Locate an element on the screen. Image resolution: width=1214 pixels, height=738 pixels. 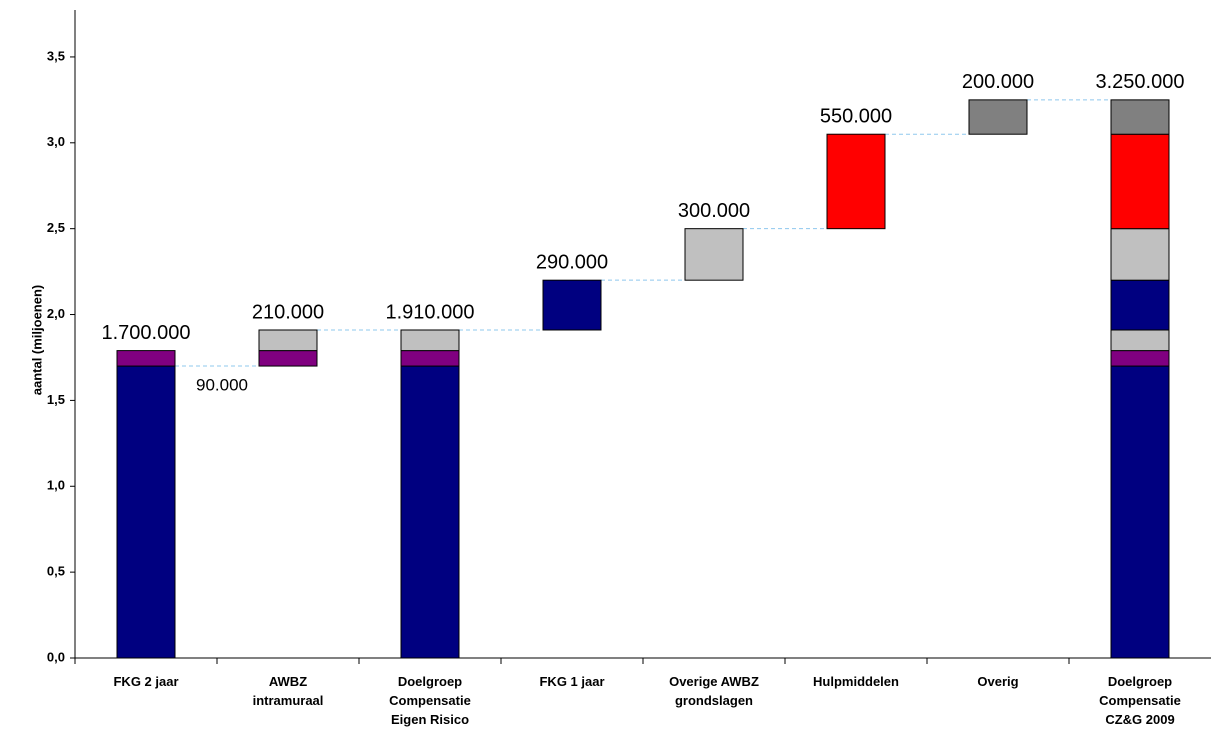
bar-label: 3.250.000 is located at coordinates (1140, 82).